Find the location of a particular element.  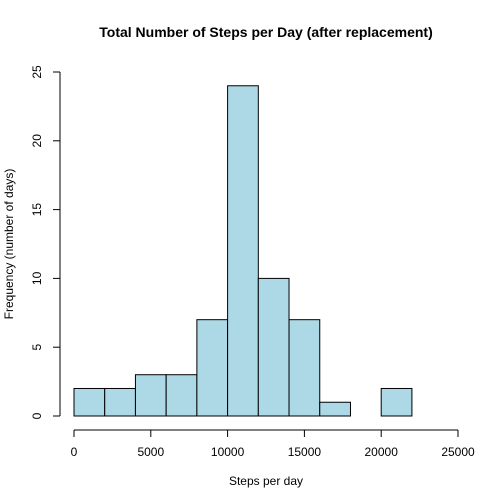

y-tick-label: 10 is located at coordinates (37, 278).